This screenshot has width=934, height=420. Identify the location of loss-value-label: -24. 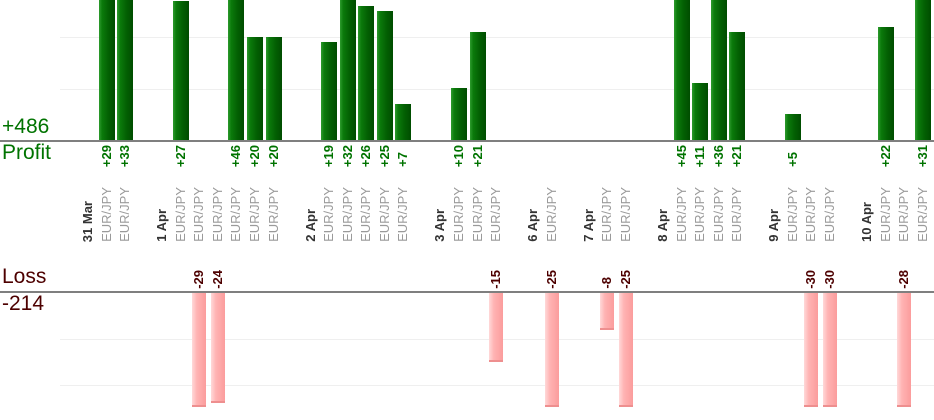
(217, 279).